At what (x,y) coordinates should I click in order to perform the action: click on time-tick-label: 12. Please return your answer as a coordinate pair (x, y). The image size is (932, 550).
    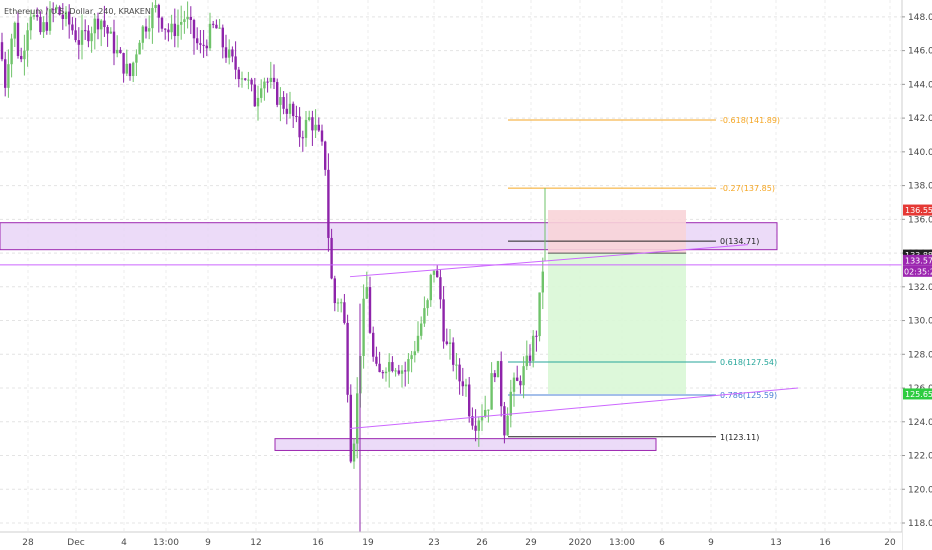
    Looking at the image, I should click on (255, 543).